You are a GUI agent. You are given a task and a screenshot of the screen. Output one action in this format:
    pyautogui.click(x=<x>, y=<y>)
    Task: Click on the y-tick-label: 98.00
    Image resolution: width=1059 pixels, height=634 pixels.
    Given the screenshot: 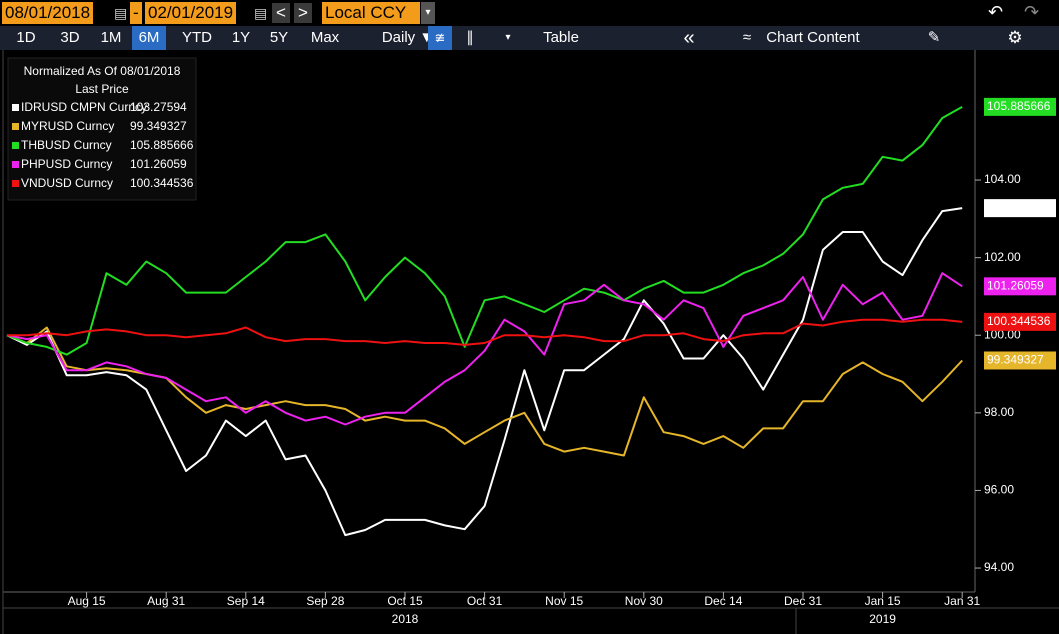 What is the action you would take?
    pyautogui.click(x=999, y=412)
    